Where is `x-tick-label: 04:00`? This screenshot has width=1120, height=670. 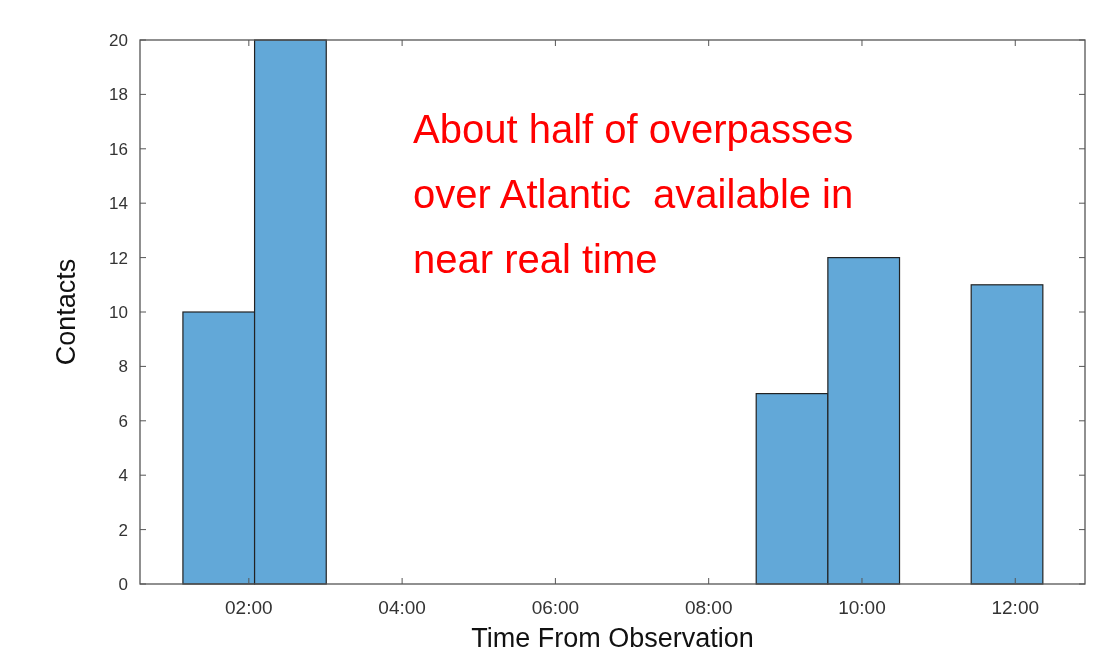
x-tick-label: 04:00 is located at coordinates (402, 607).